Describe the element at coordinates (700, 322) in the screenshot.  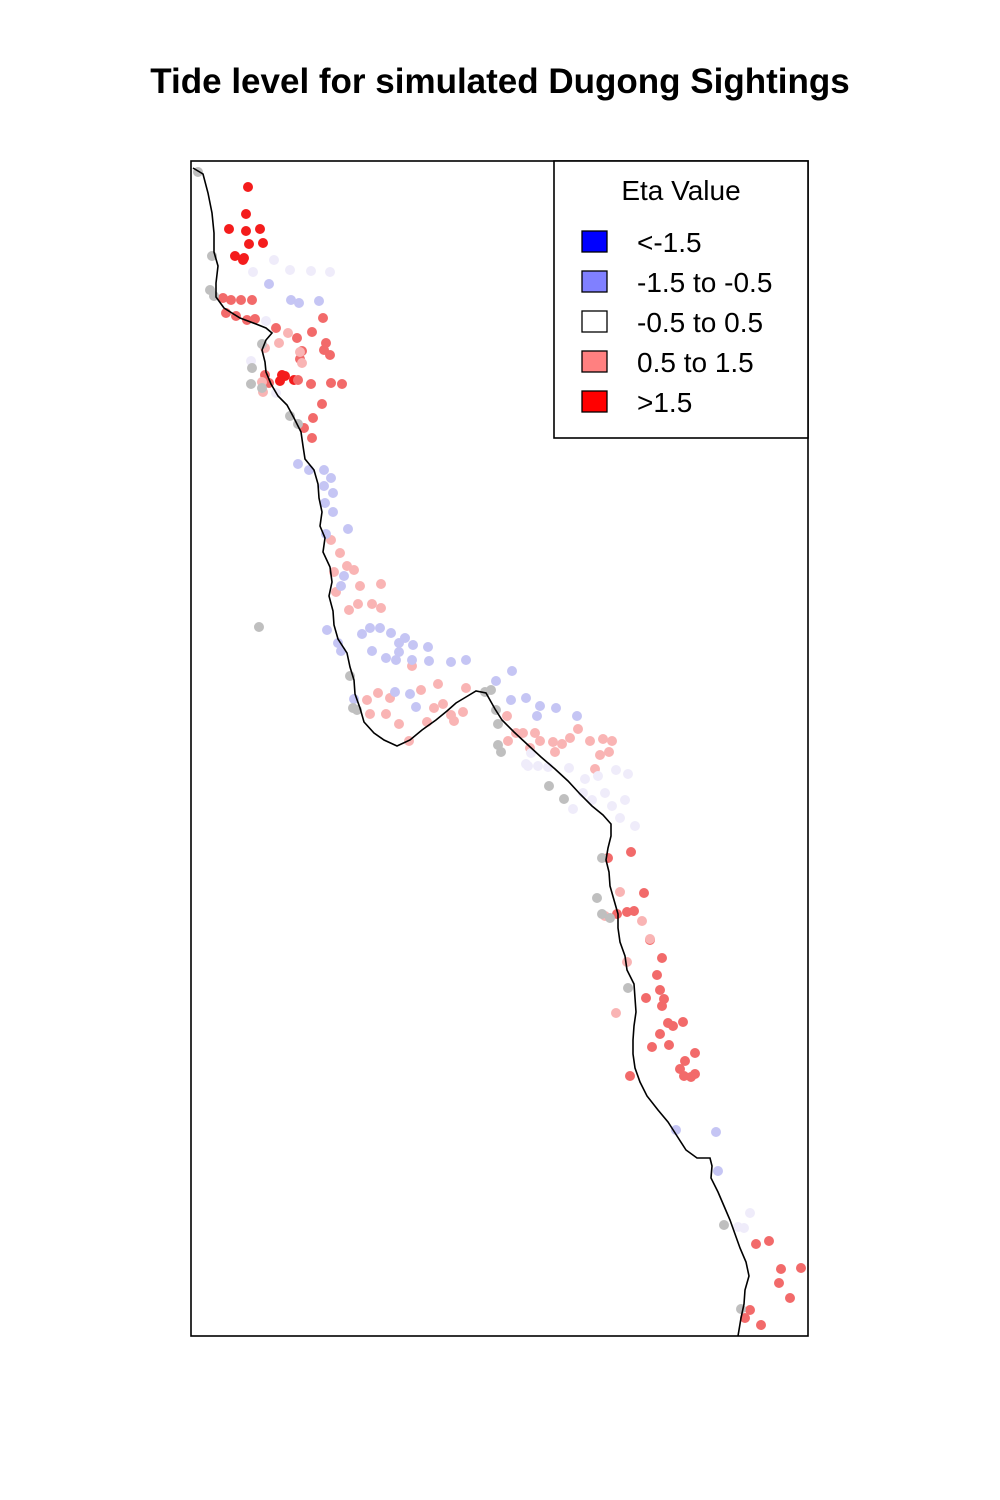
I see `legend-label: -0.5 to 0.5` at that location.